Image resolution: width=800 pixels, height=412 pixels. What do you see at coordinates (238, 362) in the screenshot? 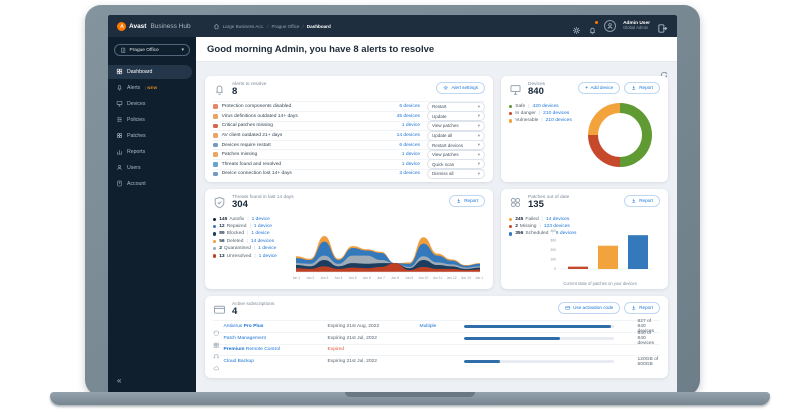
I see `subscription-name-link: Cloud Backup` at bounding box center [238, 362].